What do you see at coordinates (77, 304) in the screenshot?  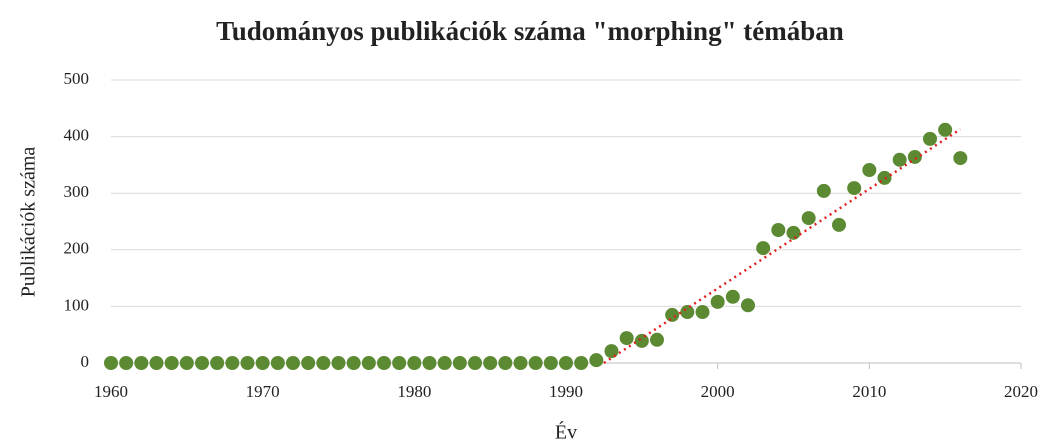 I see `y-tick-label: 100` at bounding box center [77, 304].